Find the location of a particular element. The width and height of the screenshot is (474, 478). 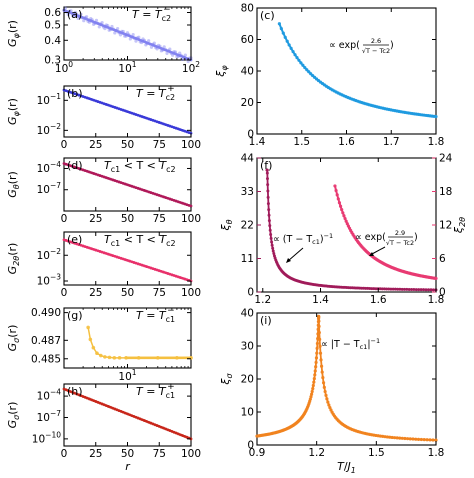

panel-h-condition: T = Tc1+ is located at coordinates (155, 391).